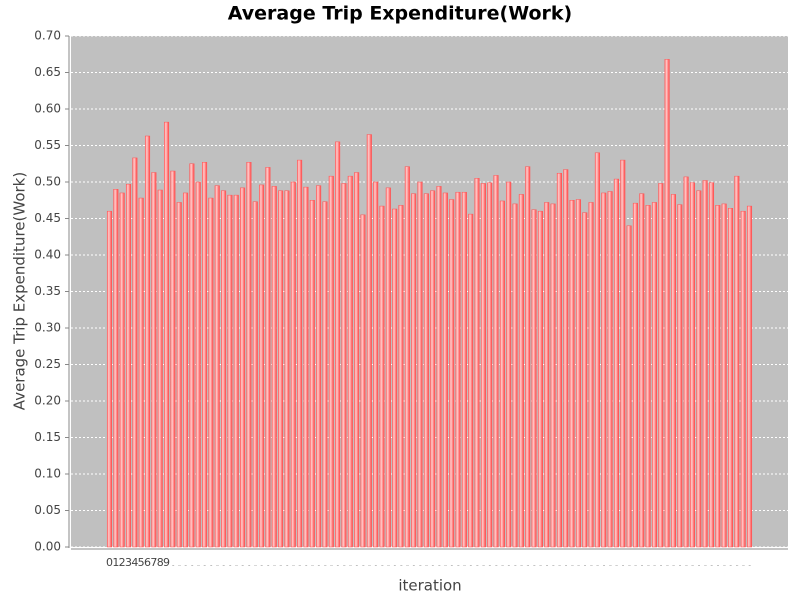  Describe the element at coordinates (128, 562) in the screenshot. I see `x-tick-label: 3` at that location.